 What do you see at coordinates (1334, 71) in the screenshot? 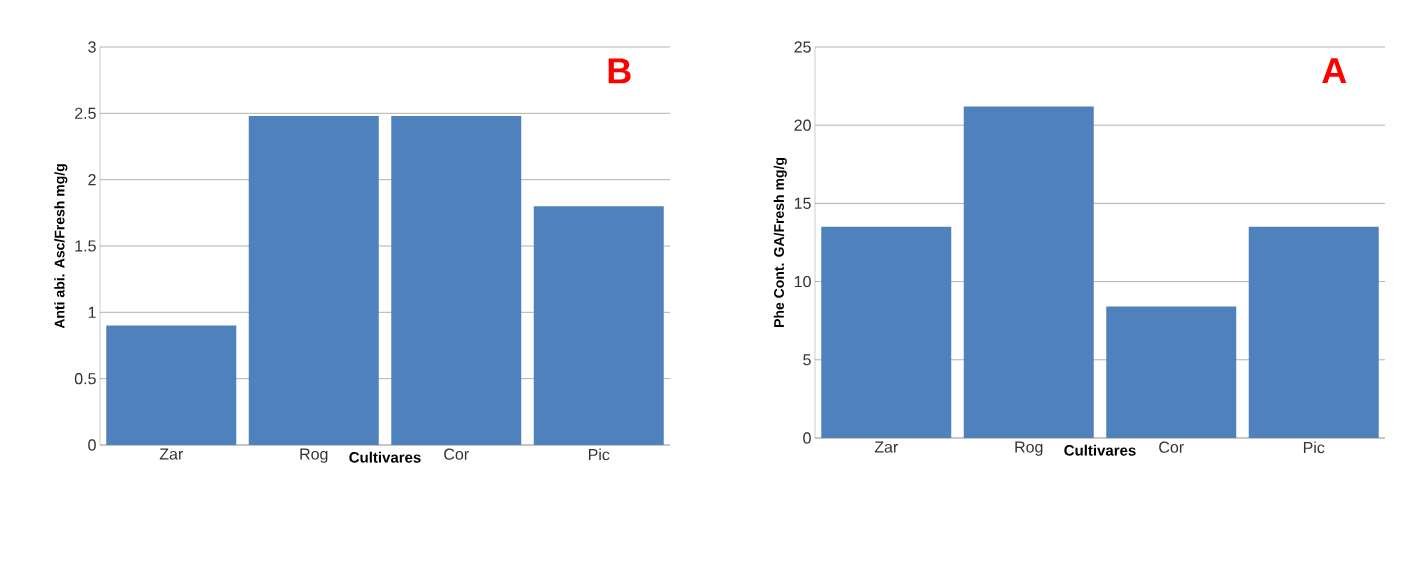
I see `annotation: A` at bounding box center [1334, 71].